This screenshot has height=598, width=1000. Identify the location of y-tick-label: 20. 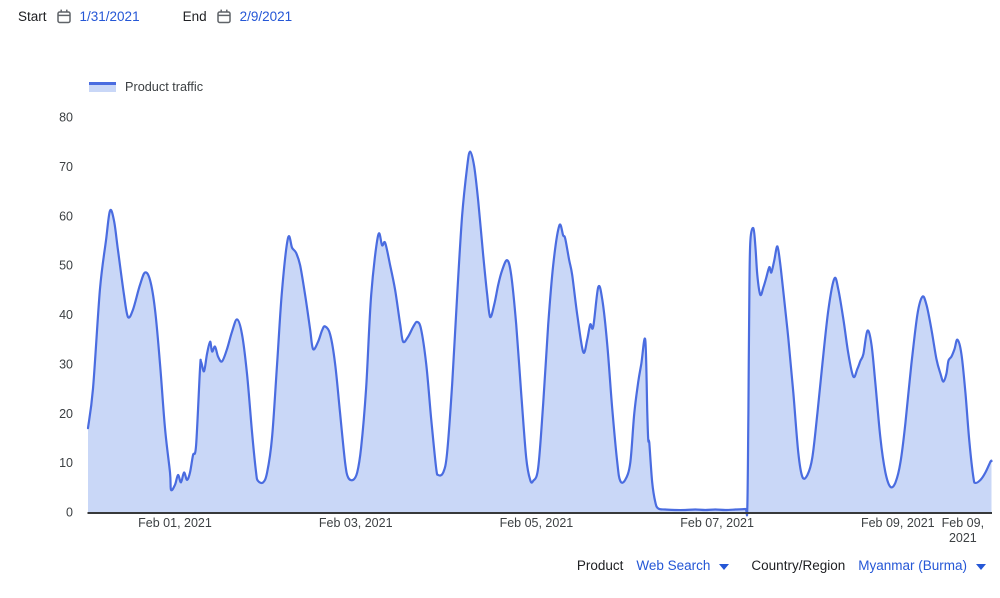
(66, 414).